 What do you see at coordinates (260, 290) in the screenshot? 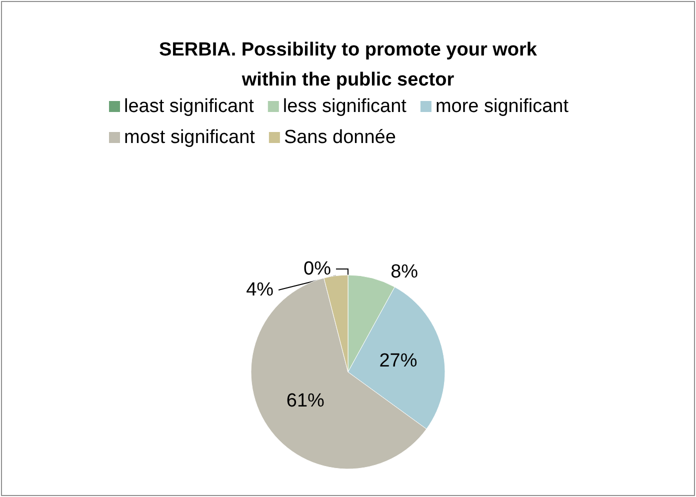
I see `data-label: 4%` at bounding box center [260, 290].